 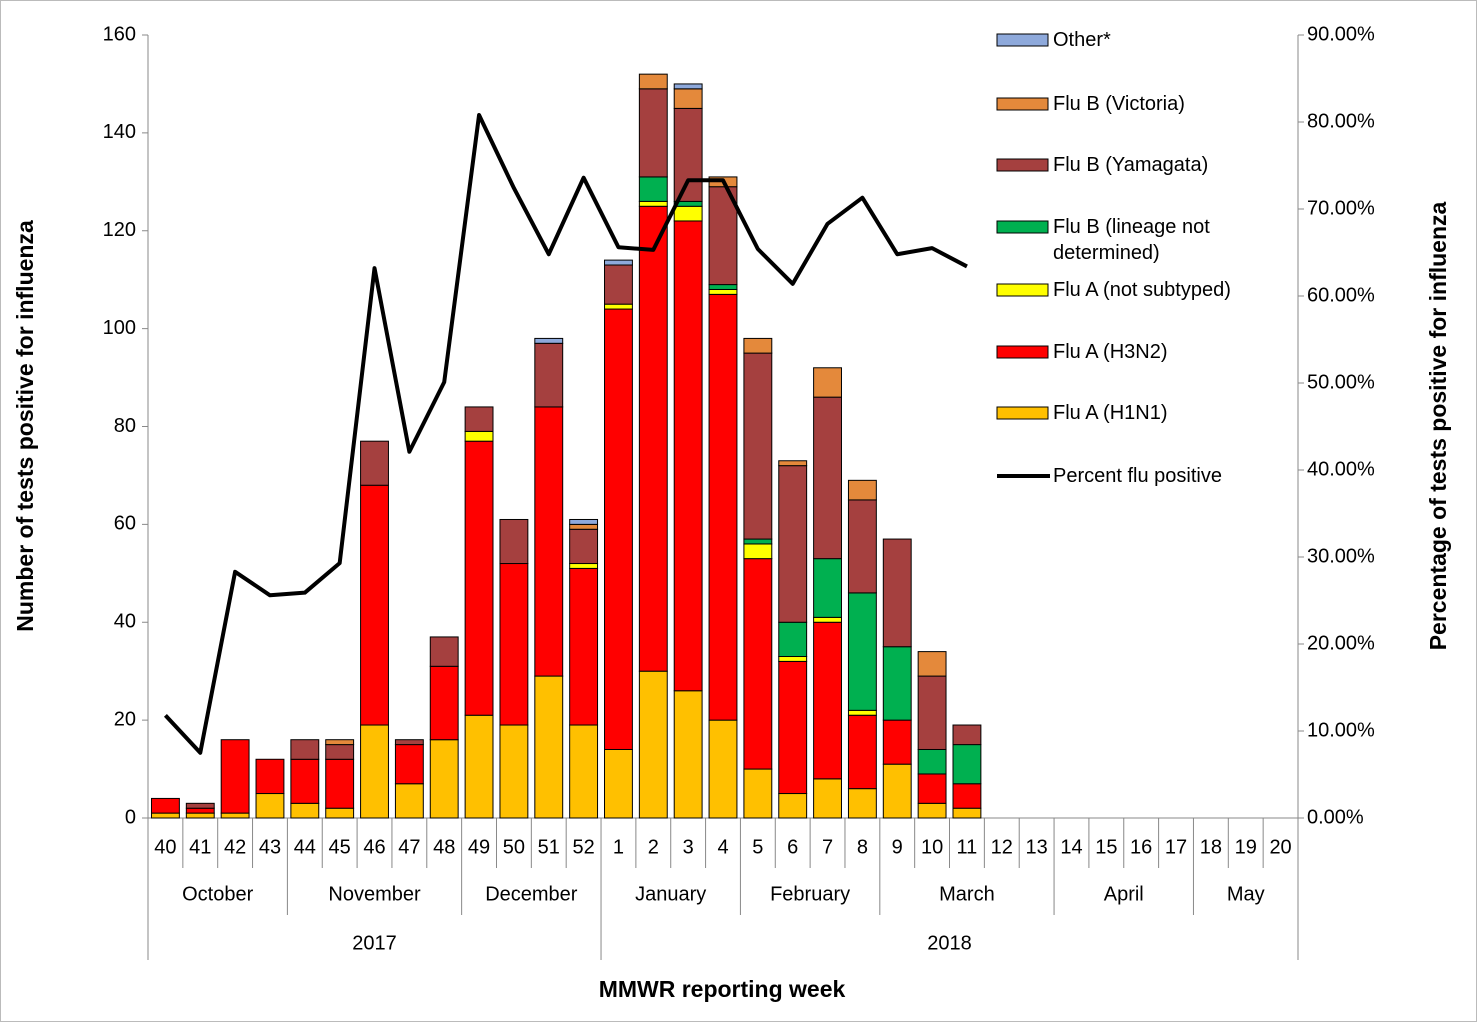 What do you see at coordinates (270, 847) in the screenshot?
I see `x-tick-label: 43` at bounding box center [270, 847].